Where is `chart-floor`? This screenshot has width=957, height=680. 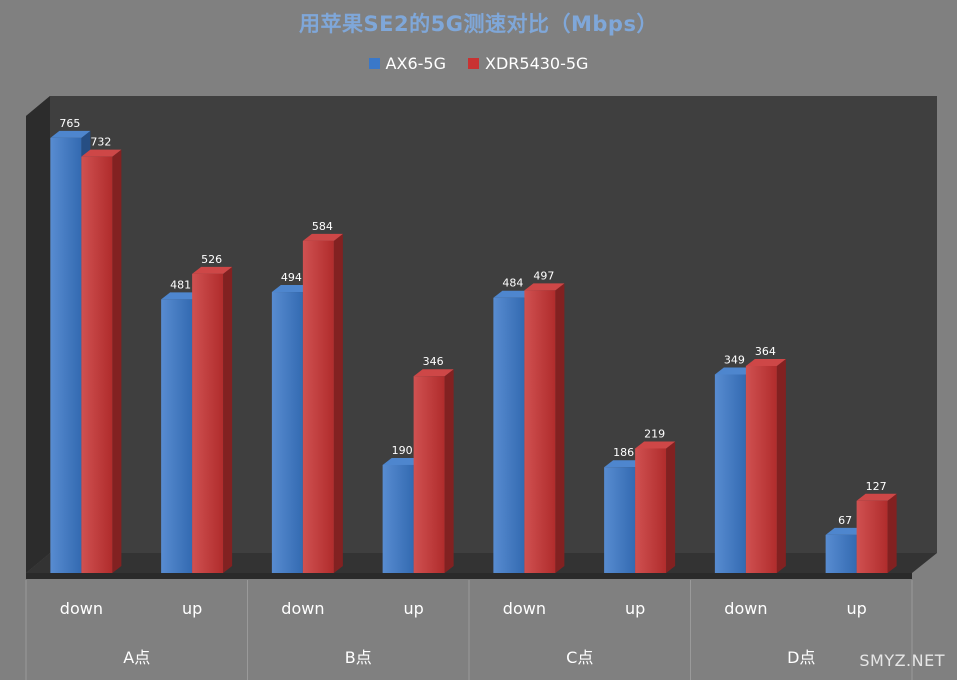
chart-floor is located at coordinates (481, 563).